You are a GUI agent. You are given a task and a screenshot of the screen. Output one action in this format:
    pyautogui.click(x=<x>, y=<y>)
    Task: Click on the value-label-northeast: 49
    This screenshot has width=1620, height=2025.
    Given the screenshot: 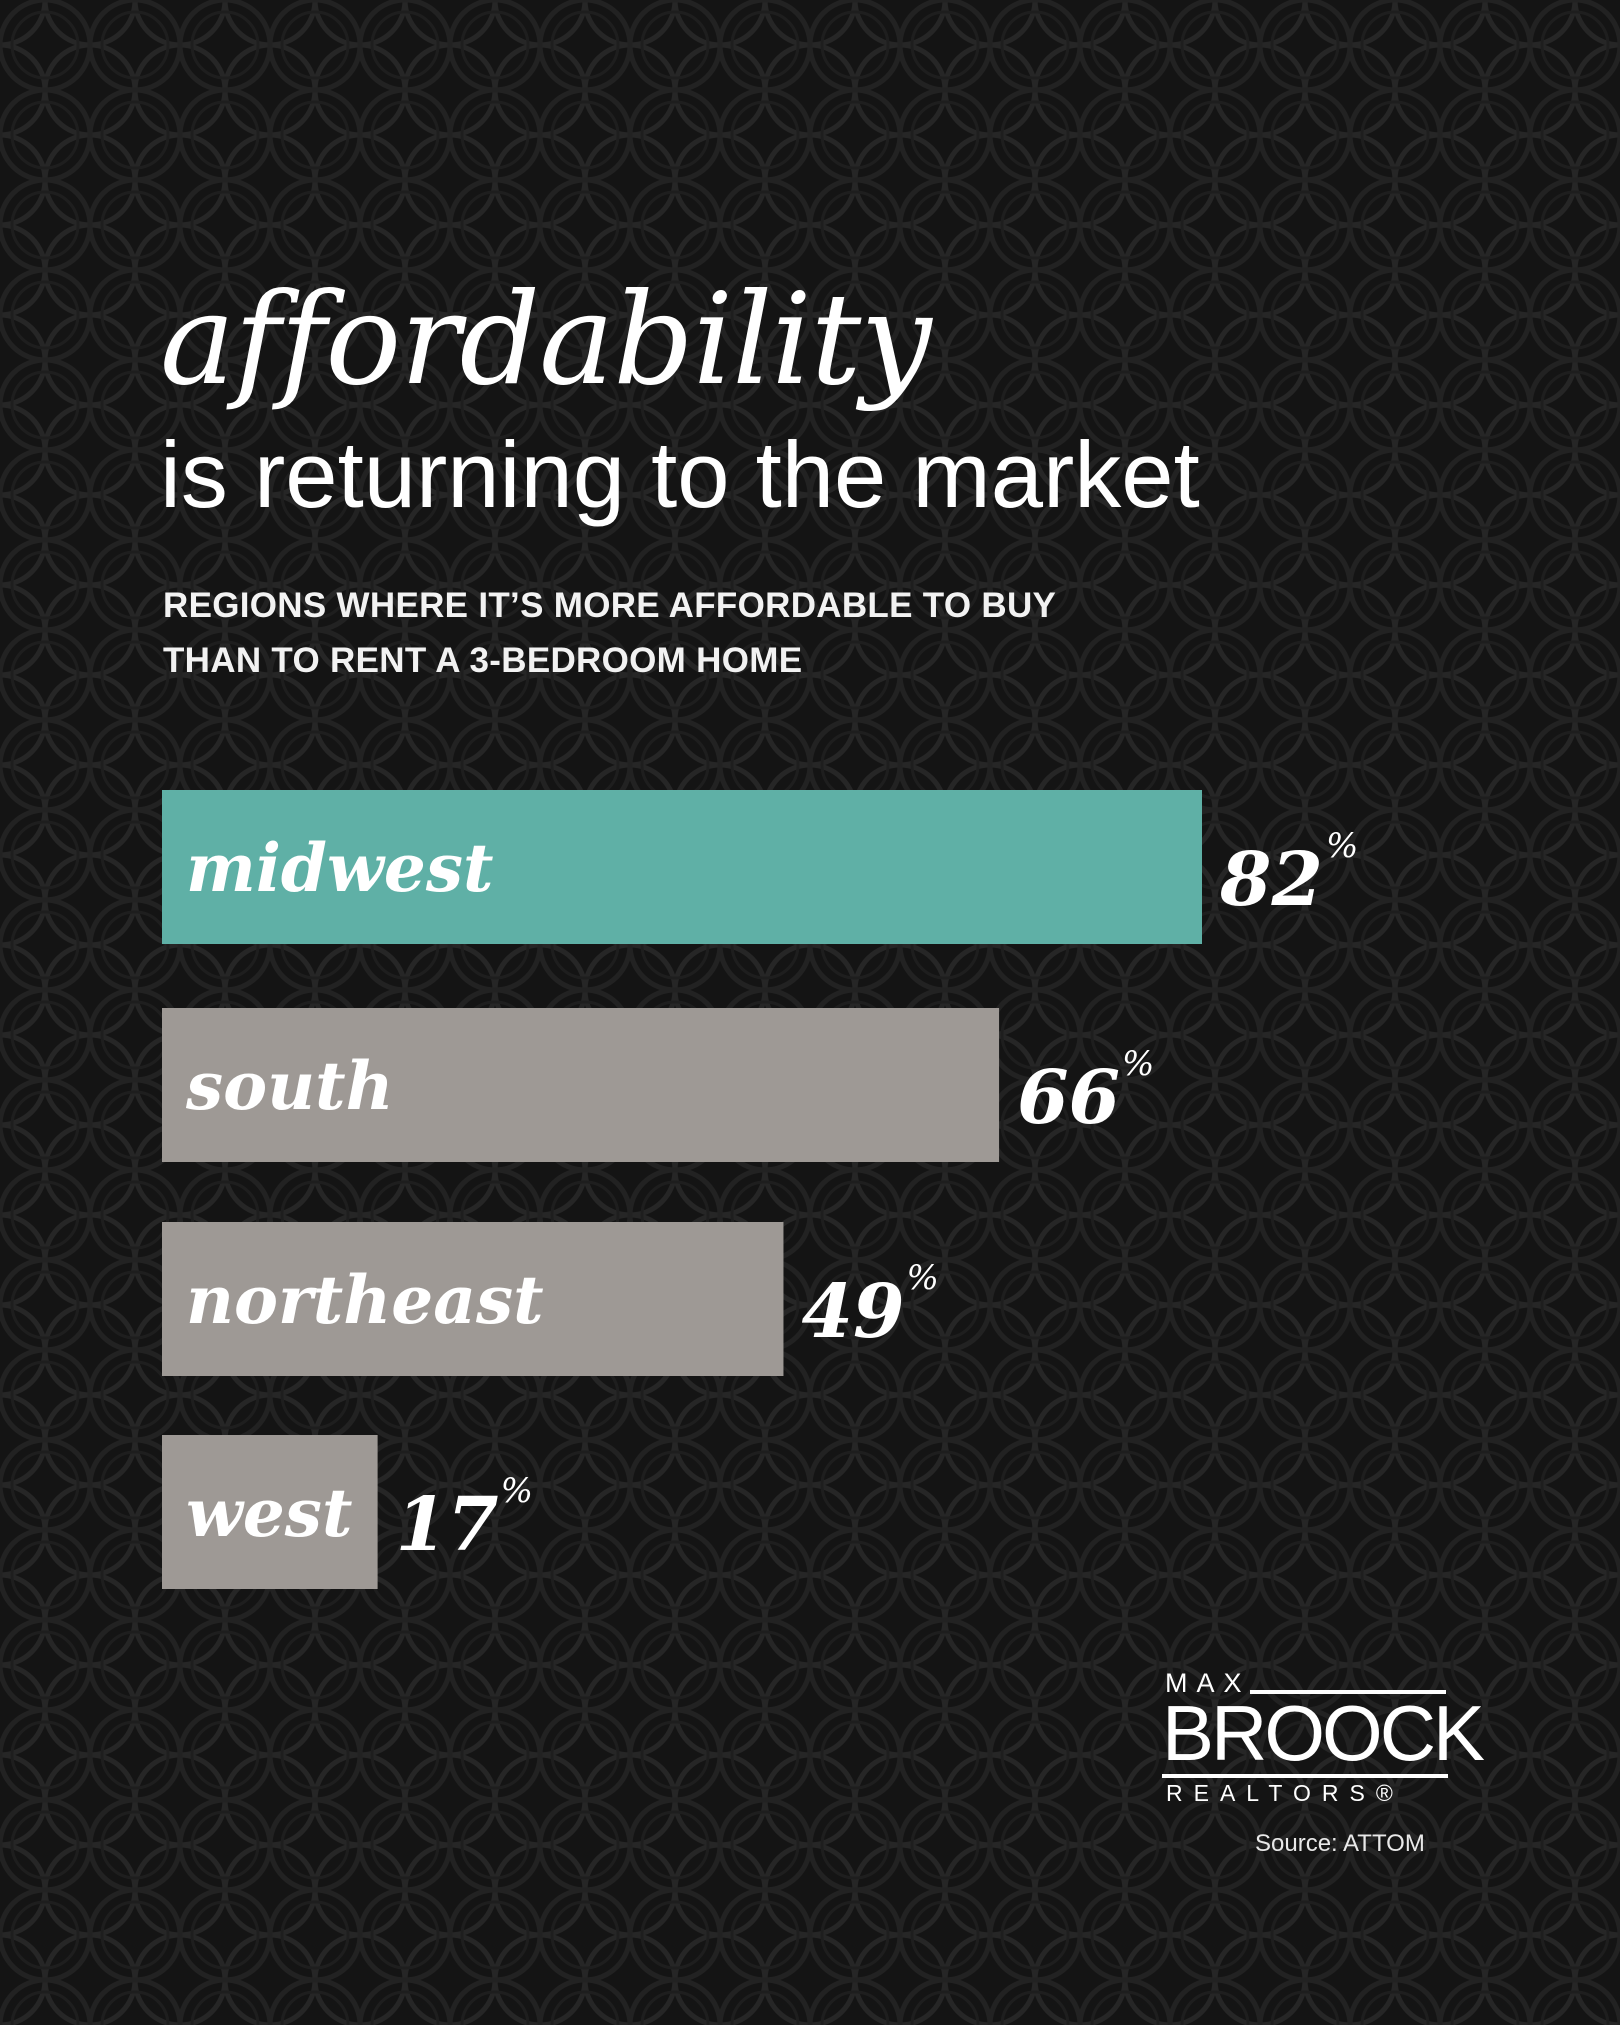 What is the action you would take?
    pyautogui.click(x=852, y=1312)
    